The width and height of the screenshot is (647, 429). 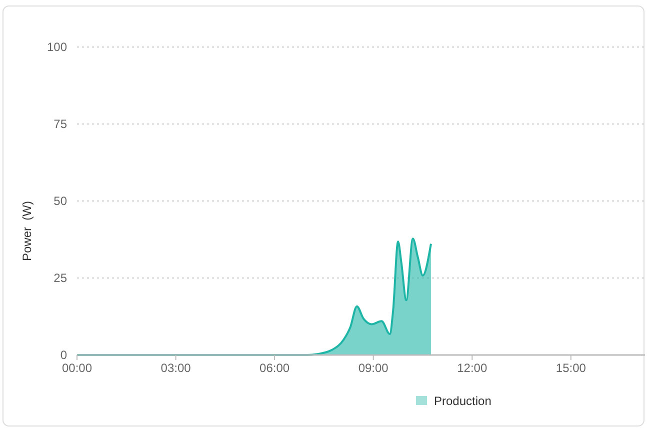 I want to click on x-tick-label: 03:00, so click(x=176, y=368).